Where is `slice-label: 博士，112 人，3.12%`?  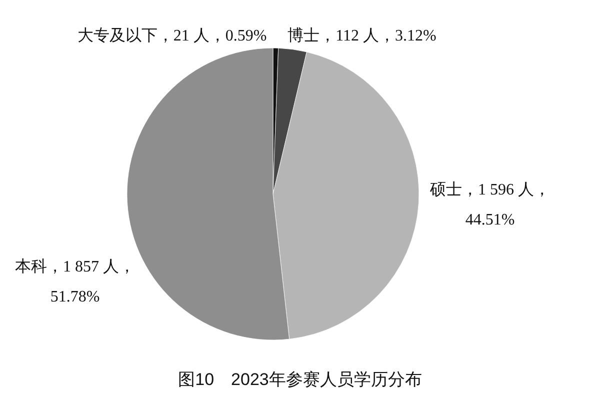 slice-label: 博士，112 人，3.12% is located at coordinates (362, 35).